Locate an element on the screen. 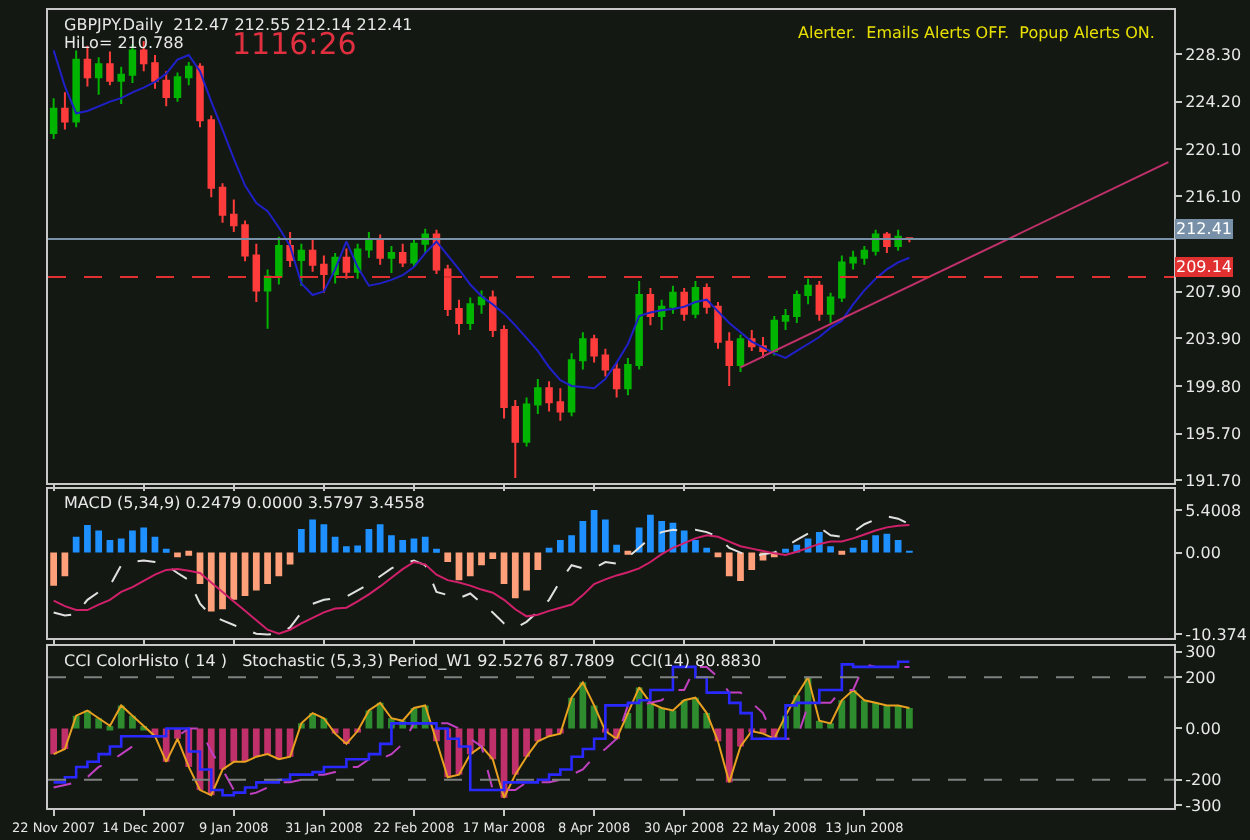 This screenshot has height=840, width=1250. annotation: HiLo= 210.788 is located at coordinates (124, 43).